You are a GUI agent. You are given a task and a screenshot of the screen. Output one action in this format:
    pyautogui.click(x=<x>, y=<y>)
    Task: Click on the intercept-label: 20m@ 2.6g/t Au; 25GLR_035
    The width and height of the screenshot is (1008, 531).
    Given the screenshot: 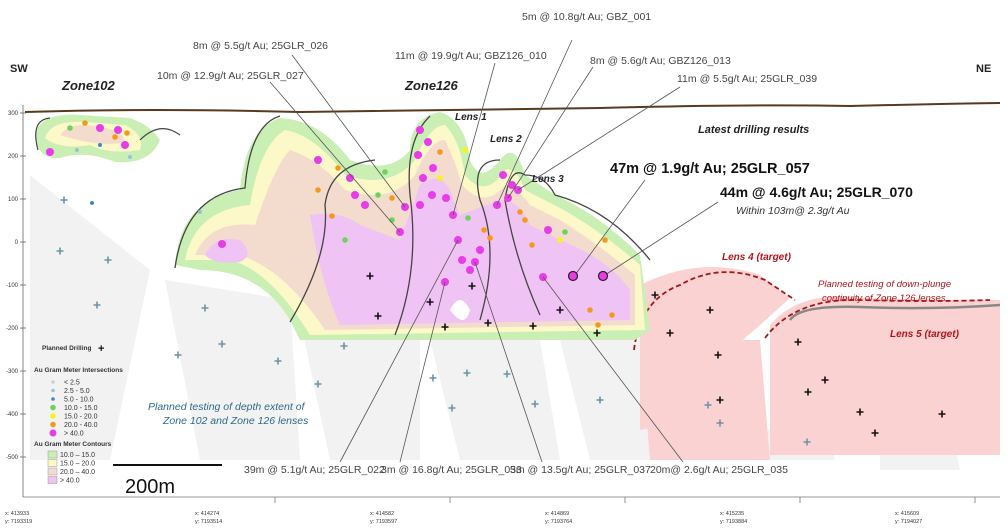 What is the action you would take?
    pyautogui.click(x=719, y=470)
    